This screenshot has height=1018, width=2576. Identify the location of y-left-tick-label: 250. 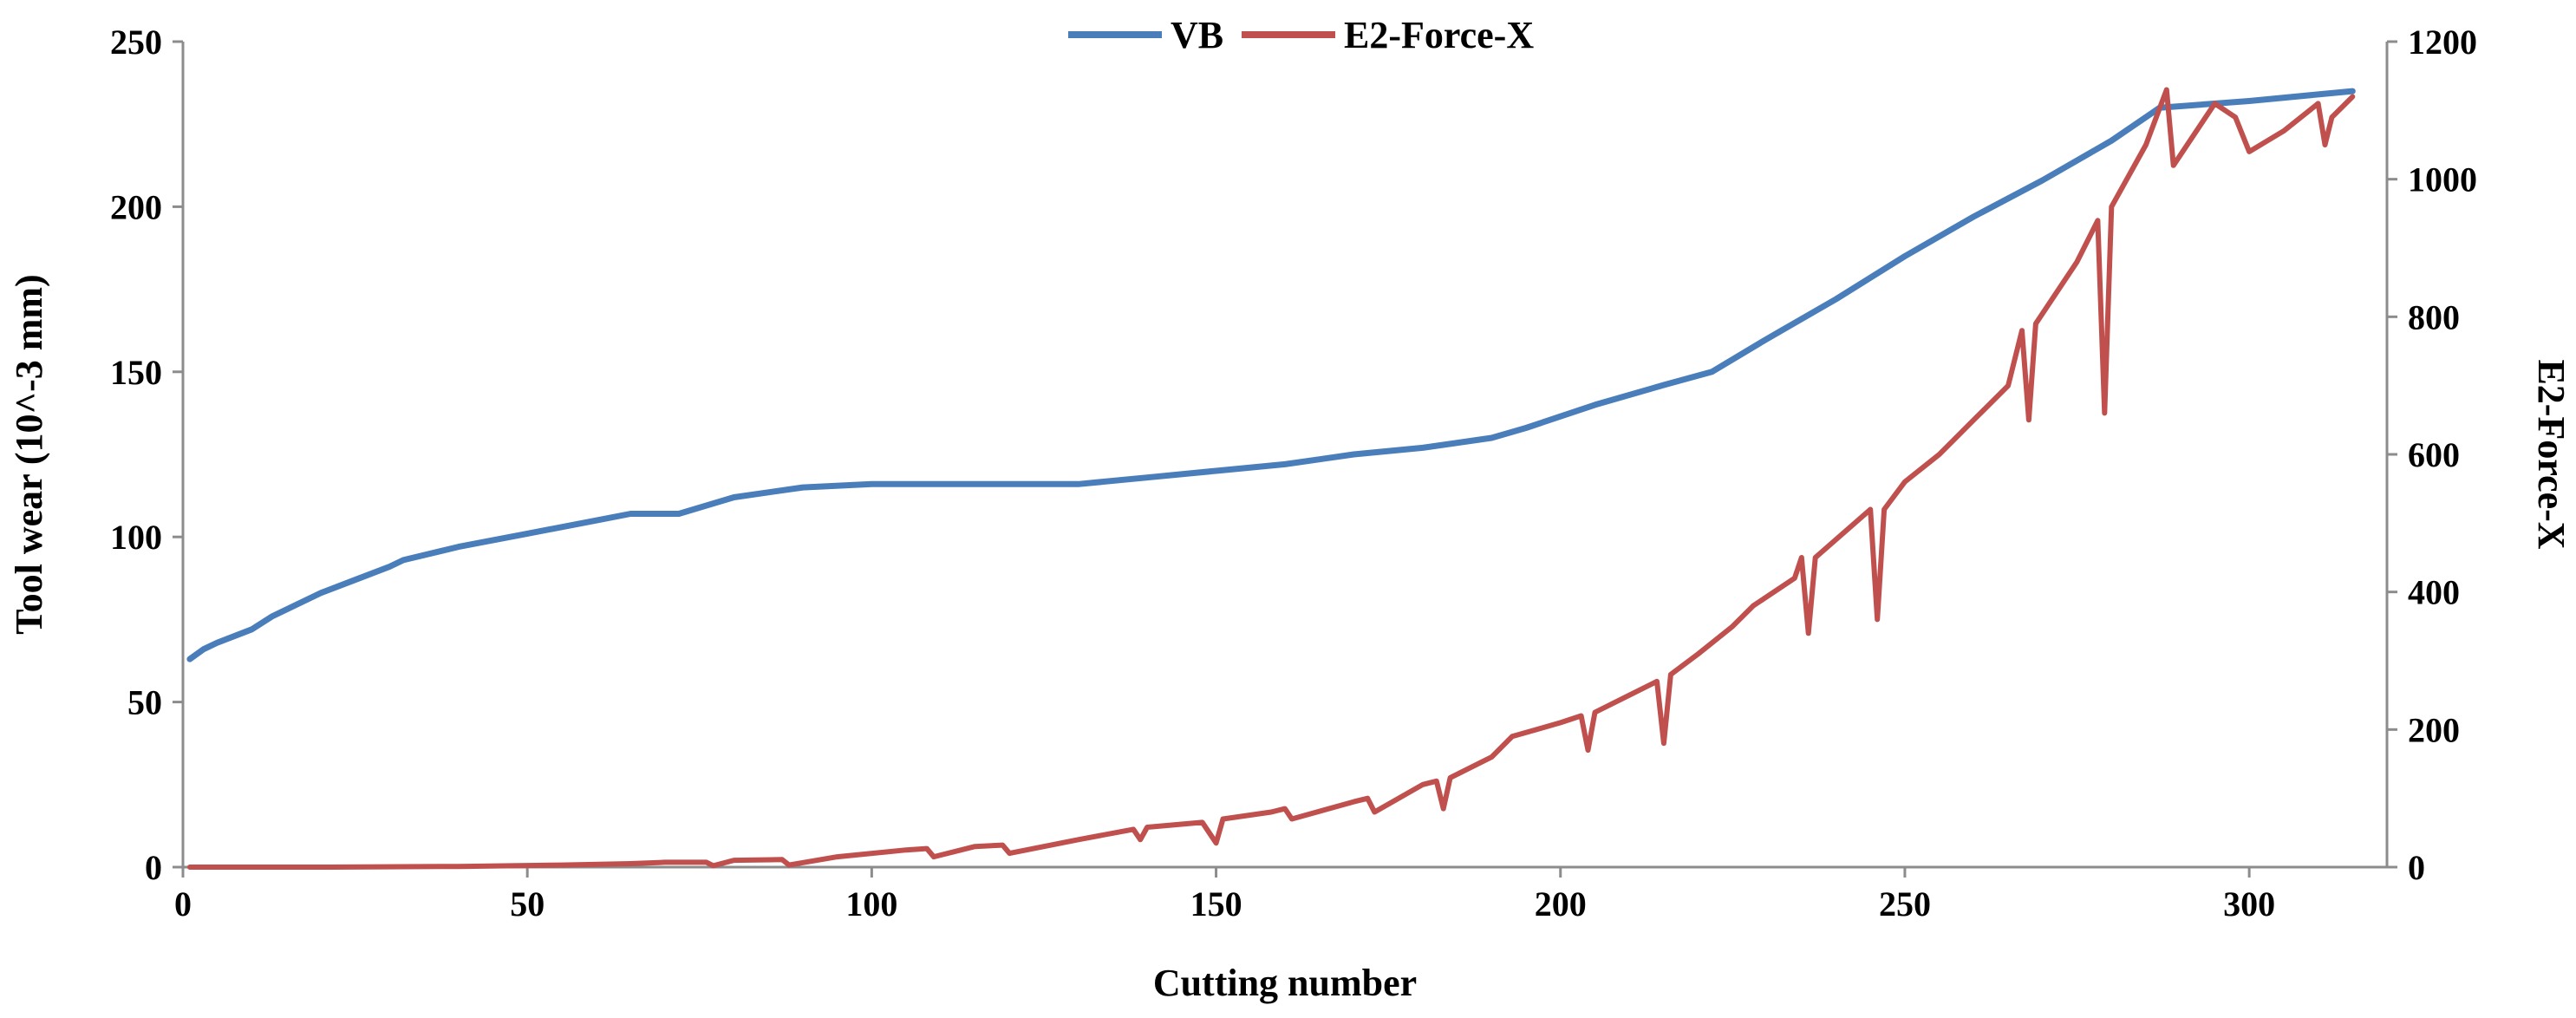
(136, 42).